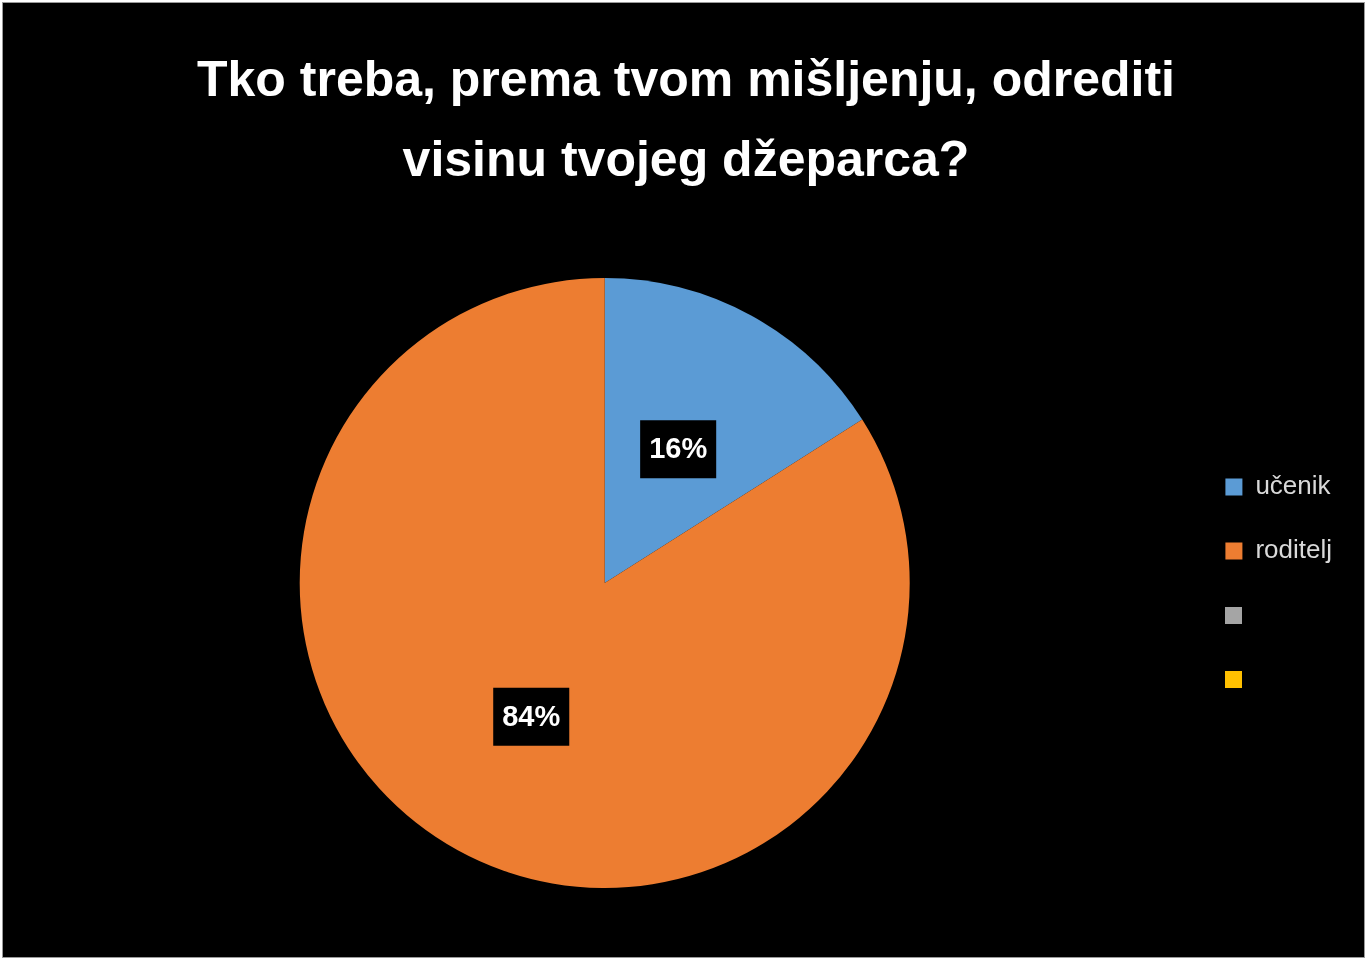  Describe the element at coordinates (531, 715) in the screenshot. I see `data-label: 84%` at that location.